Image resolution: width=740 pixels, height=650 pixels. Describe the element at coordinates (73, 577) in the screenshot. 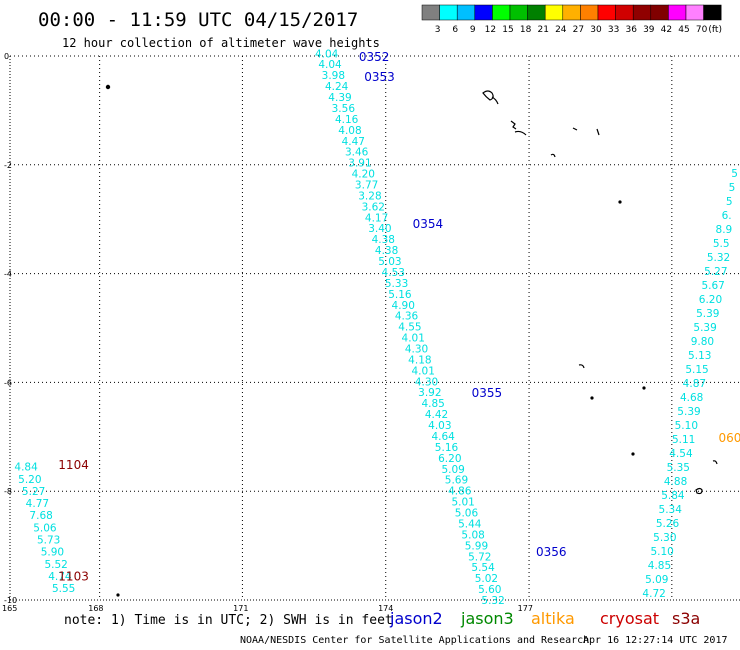

I see `pass-label: 1103` at that location.